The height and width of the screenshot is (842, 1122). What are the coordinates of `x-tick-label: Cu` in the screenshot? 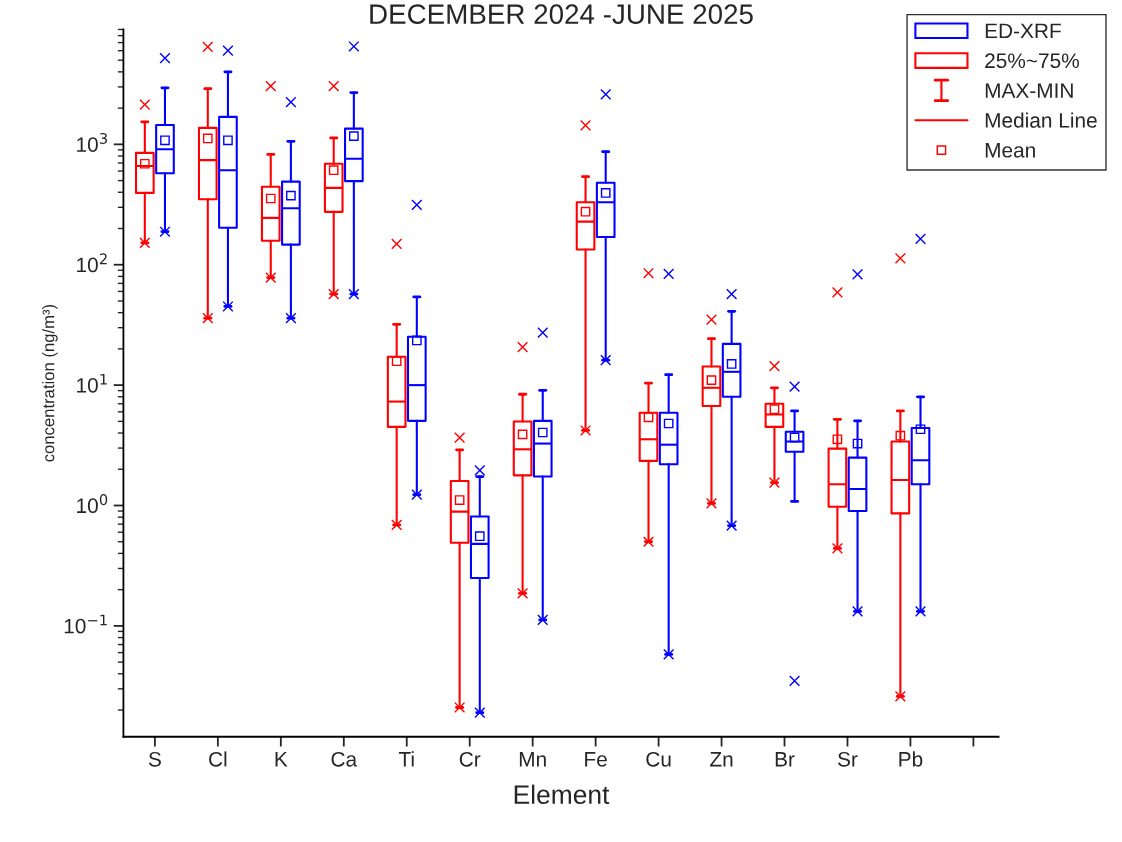 It's located at (658, 759).